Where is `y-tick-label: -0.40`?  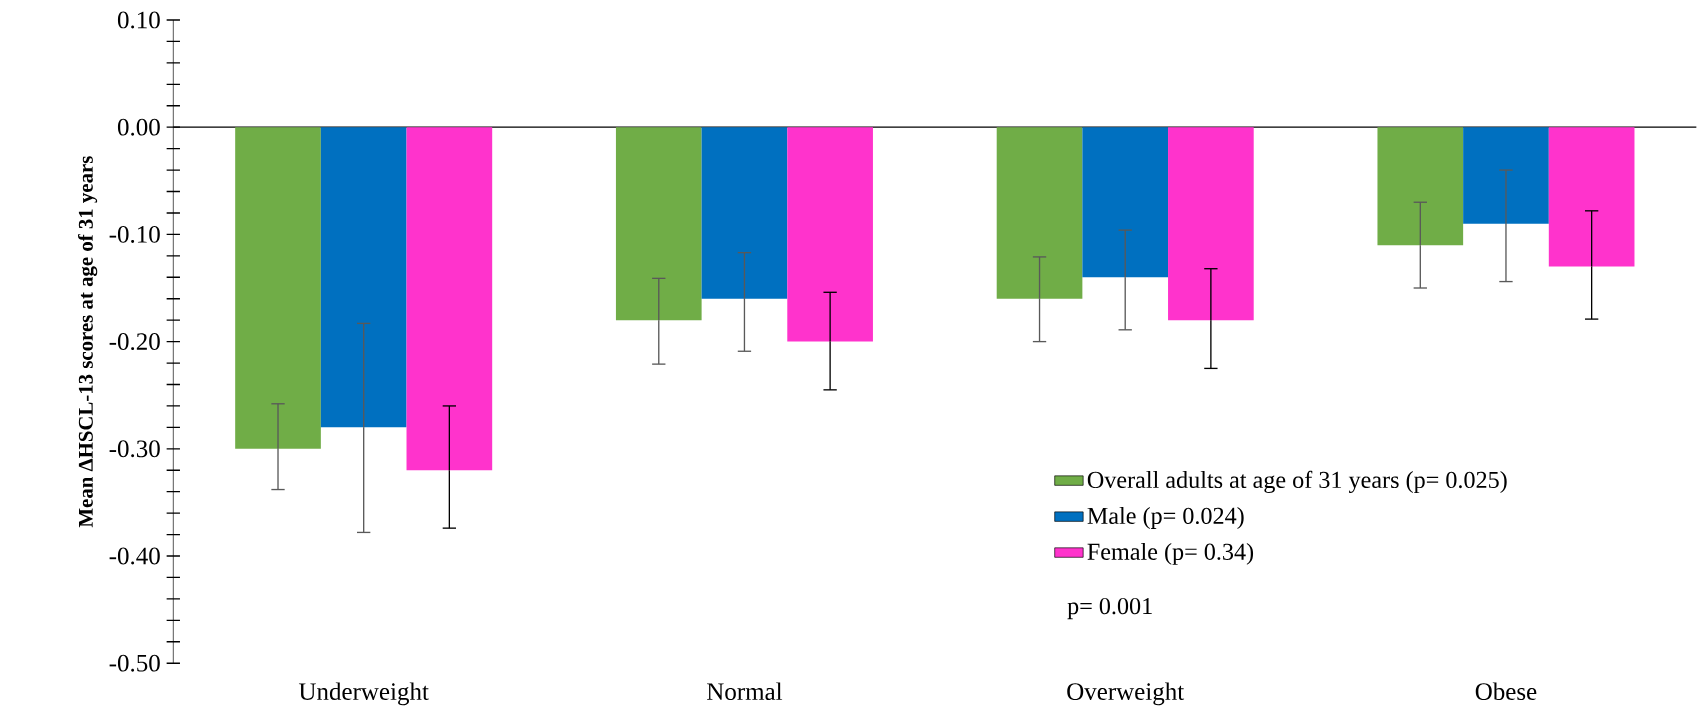
y-tick-label: -0.40 is located at coordinates (134, 556).